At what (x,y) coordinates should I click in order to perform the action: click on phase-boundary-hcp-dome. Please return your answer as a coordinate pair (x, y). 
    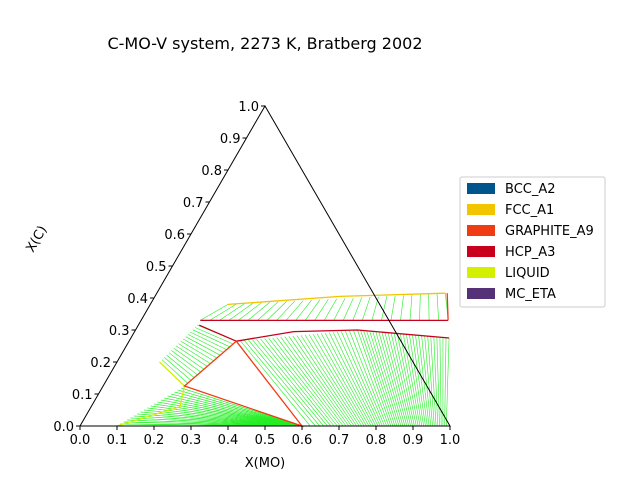
    Looking at the image, I should click on (343, 335).